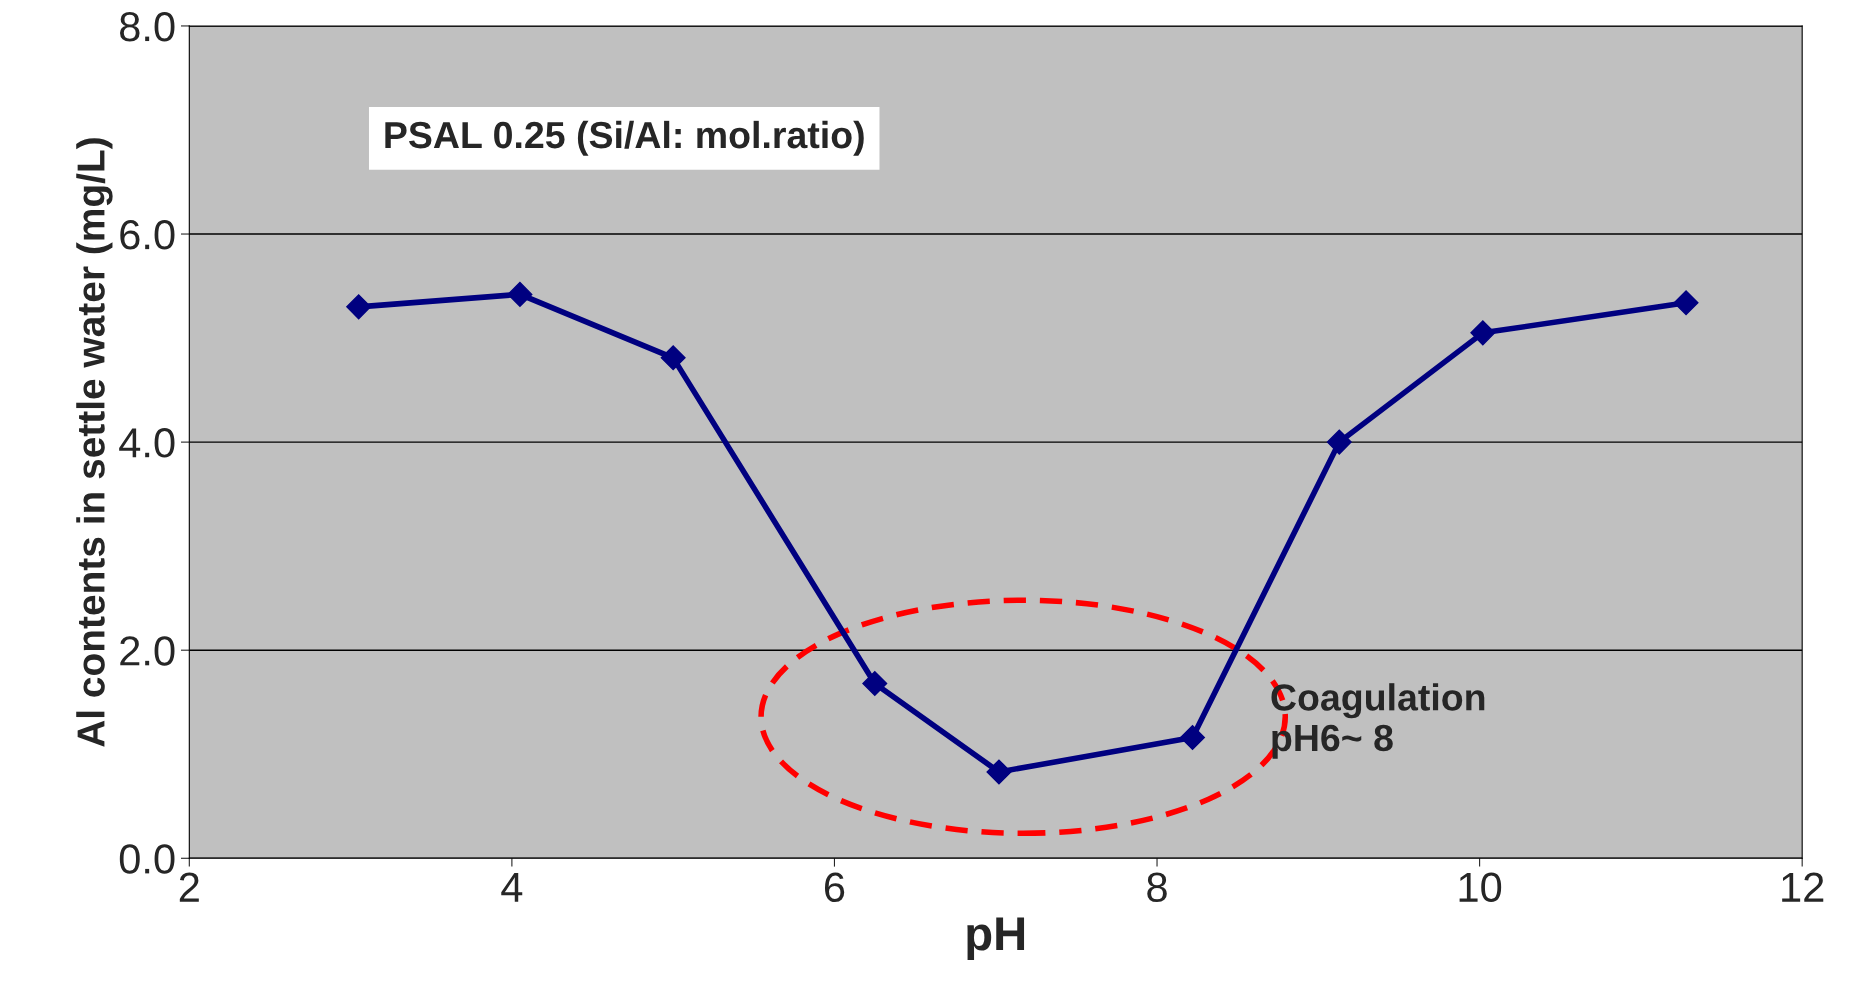 Image resolution: width=1856 pixels, height=998 pixels. Describe the element at coordinates (996, 938) in the screenshot. I see `x-axis-title: pH` at that location.